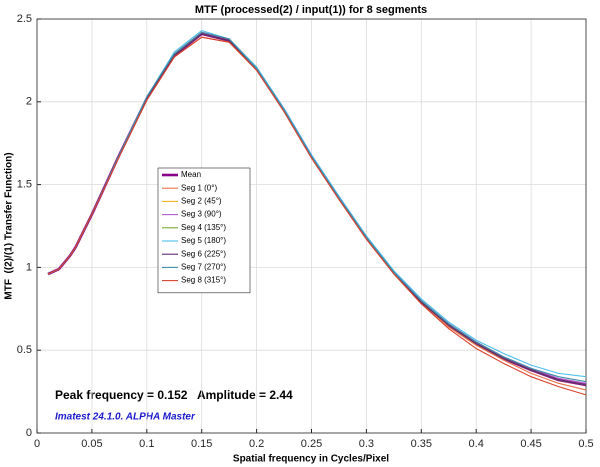 This screenshot has height=467, width=600. I want to click on x-axis-label: Spatial frequency in Cycles/Pixel, so click(311, 459).